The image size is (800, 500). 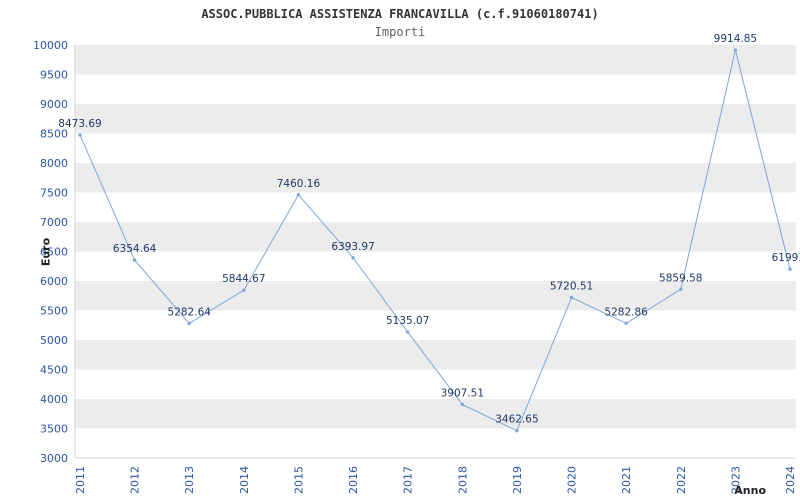 I want to click on y-tick-label: 6500, so click(x=54, y=252).